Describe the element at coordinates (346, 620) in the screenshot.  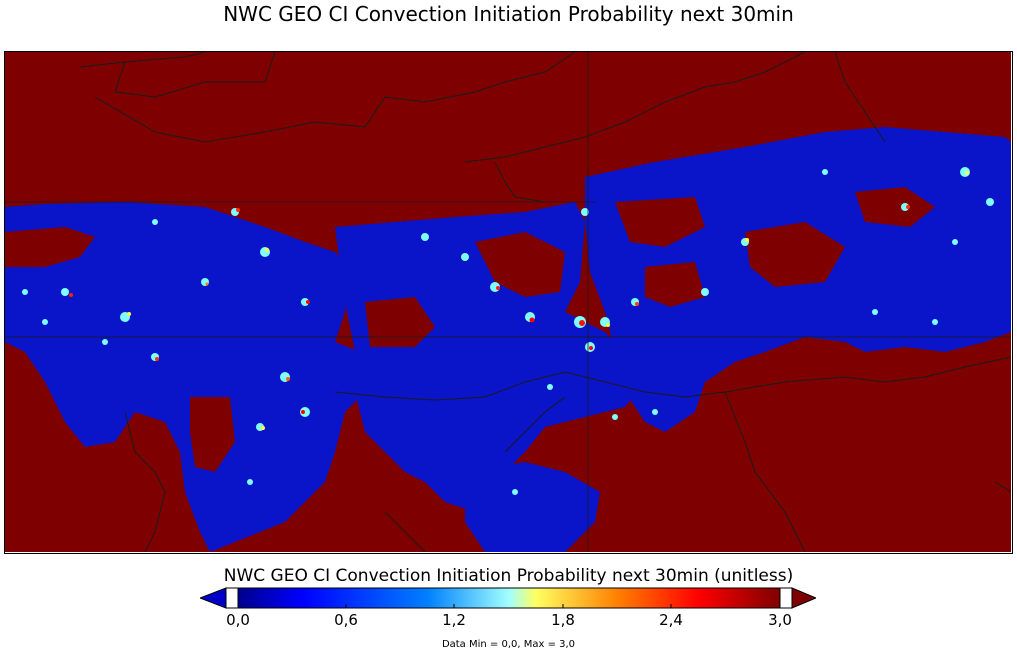
I see `colorbar-tick-label: 0,6` at that location.